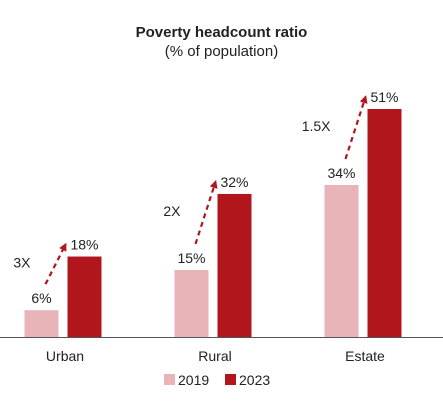 Image resolution: width=443 pixels, height=418 pixels. I want to click on data-label-urban-2023: 18%, so click(84, 245).